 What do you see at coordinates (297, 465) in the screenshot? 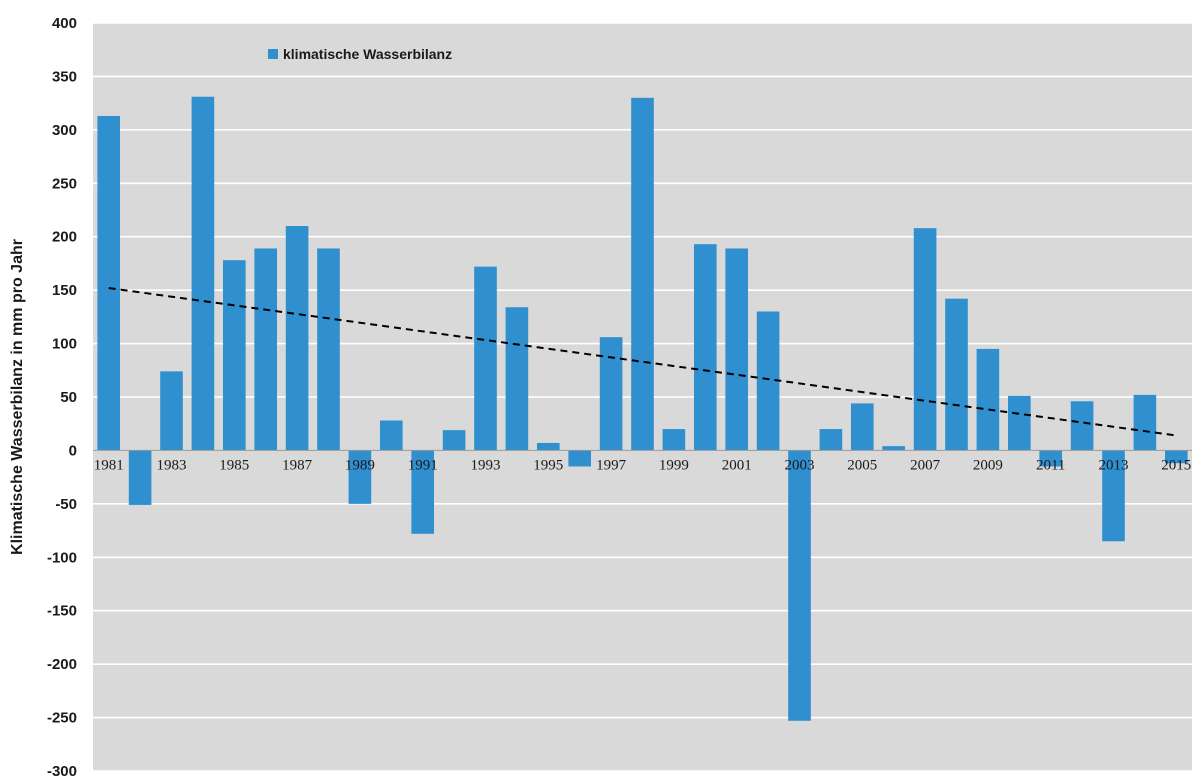
I see `x-tick-label: 1987` at bounding box center [297, 465].